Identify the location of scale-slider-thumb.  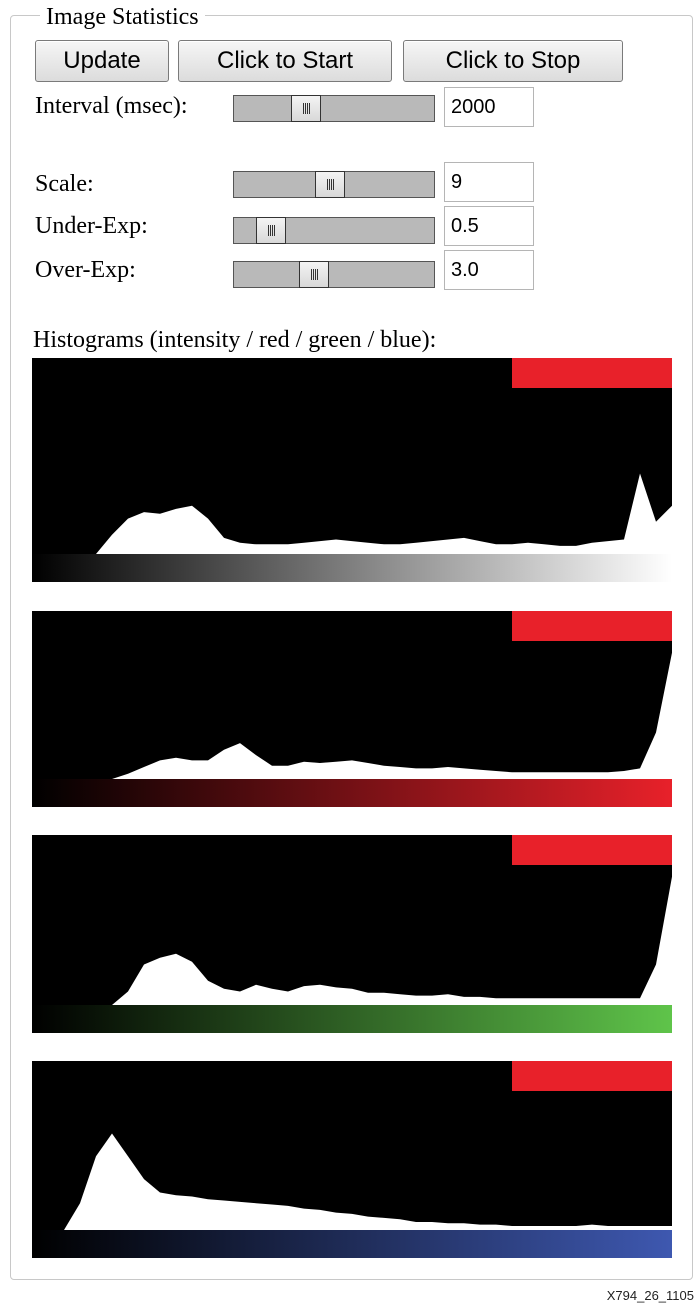
(330, 184).